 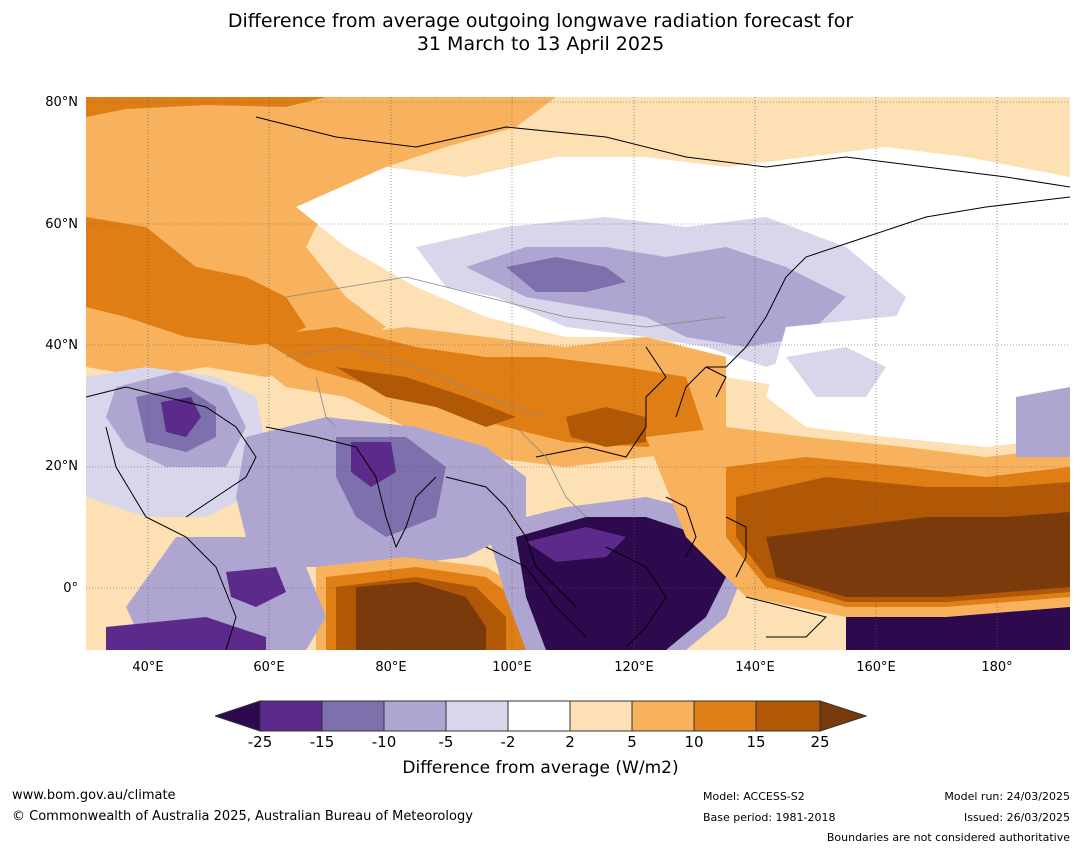 What do you see at coordinates (322, 742) in the screenshot?
I see `colorbar-tick: -15` at bounding box center [322, 742].